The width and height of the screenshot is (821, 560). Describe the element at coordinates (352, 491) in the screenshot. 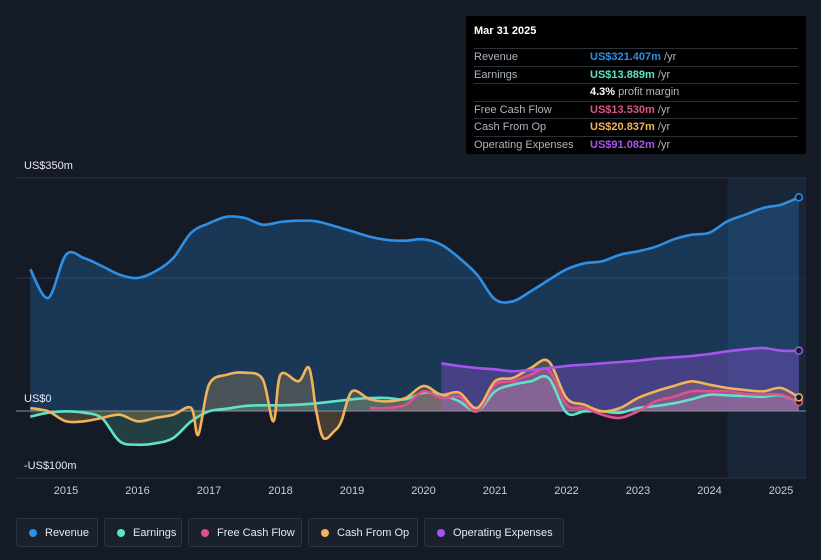

I see `x-tick-label: 2019` at that location.